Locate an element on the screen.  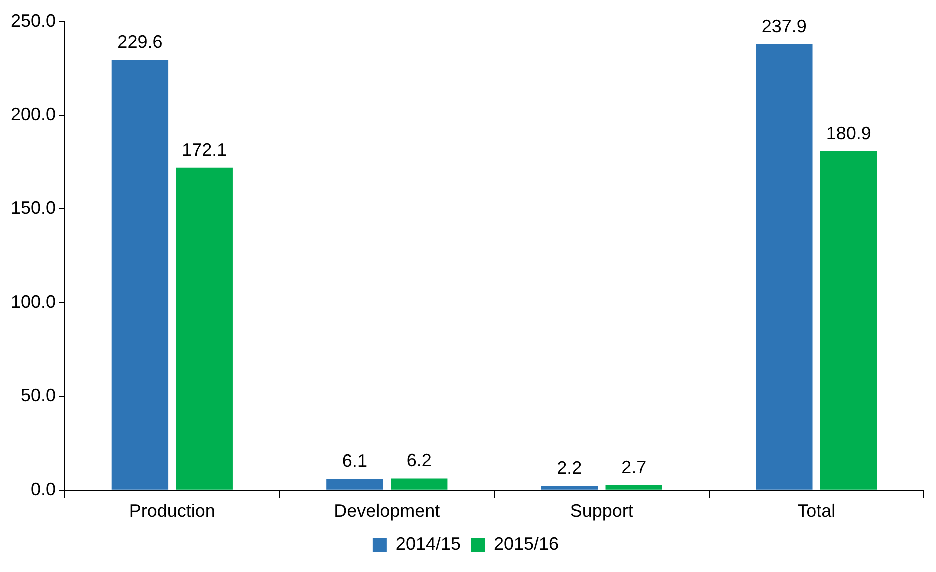
y-tick-label: 250.0 is located at coordinates (33, 20).